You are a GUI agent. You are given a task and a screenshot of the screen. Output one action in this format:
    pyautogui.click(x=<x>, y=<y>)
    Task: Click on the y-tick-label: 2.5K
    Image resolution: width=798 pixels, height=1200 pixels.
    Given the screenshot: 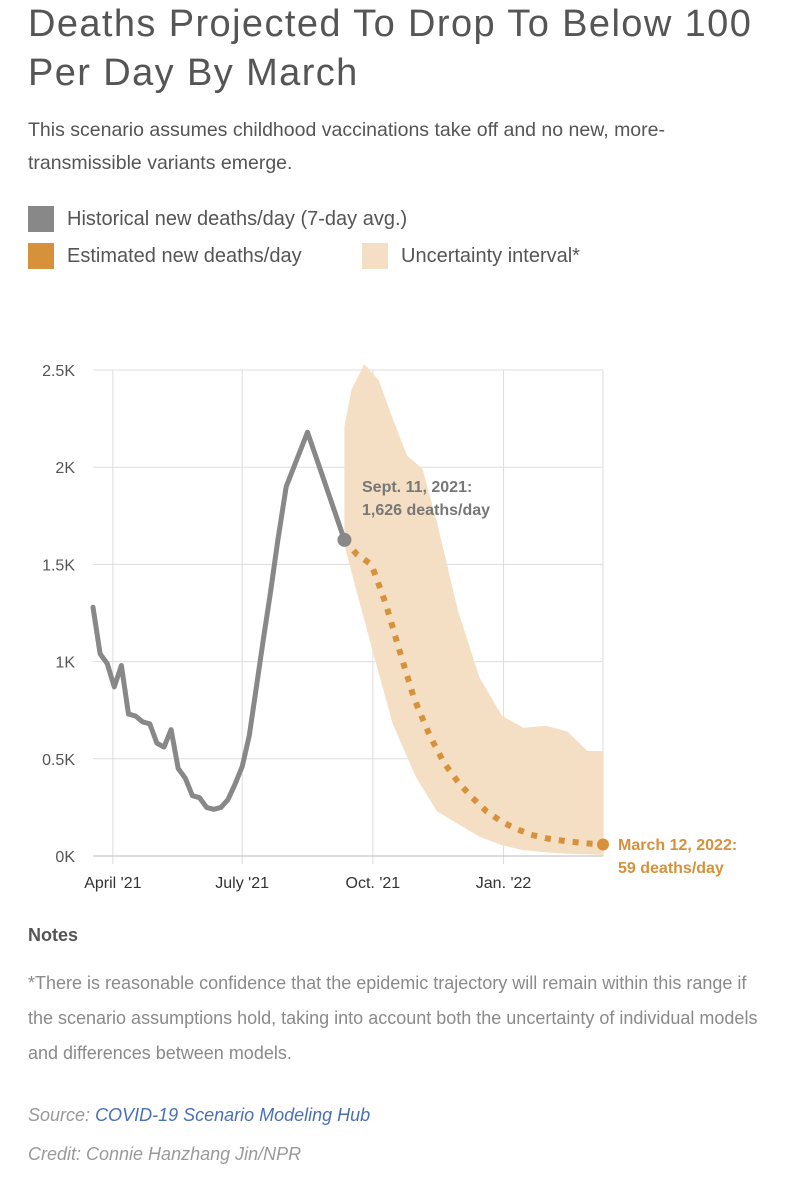 What is the action you would take?
    pyautogui.click(x=58, y=371)
    